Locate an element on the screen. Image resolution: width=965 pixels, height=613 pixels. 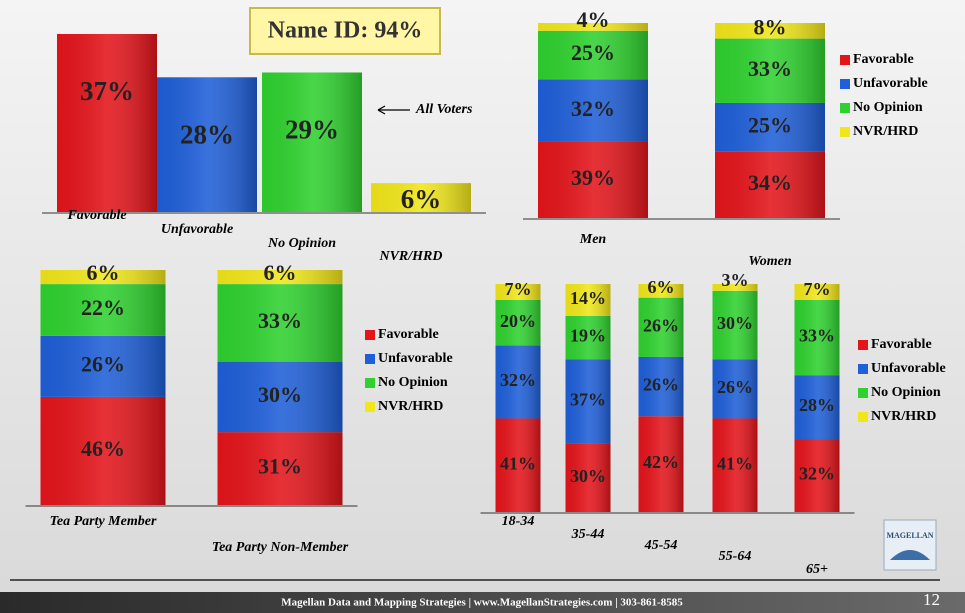
data-label: 31% is located at coordinates (280, 466).